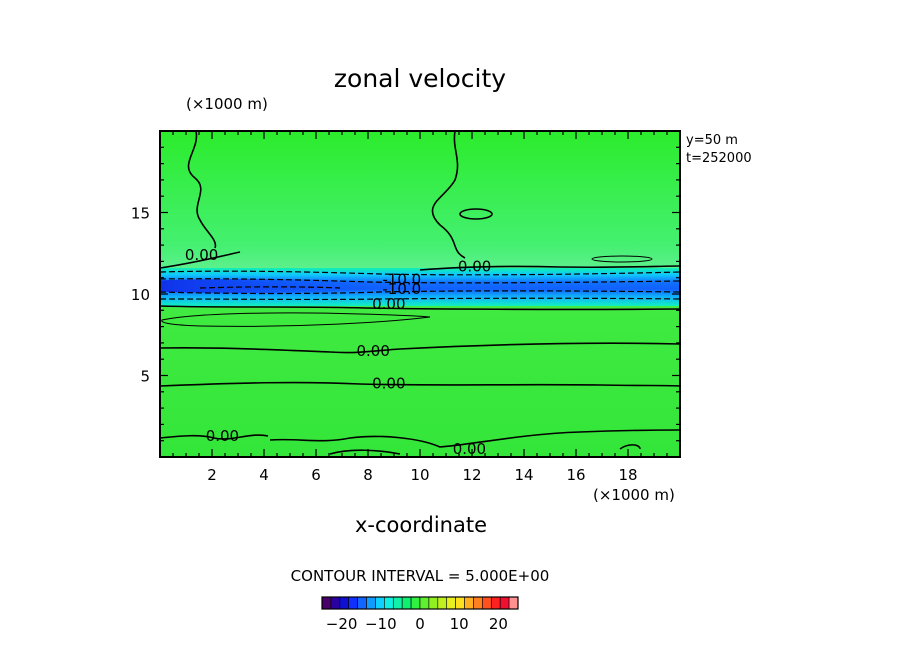 The width and height of the screenshot is (904, 654). I want to click on colorbar-frame, so click(420, 603).